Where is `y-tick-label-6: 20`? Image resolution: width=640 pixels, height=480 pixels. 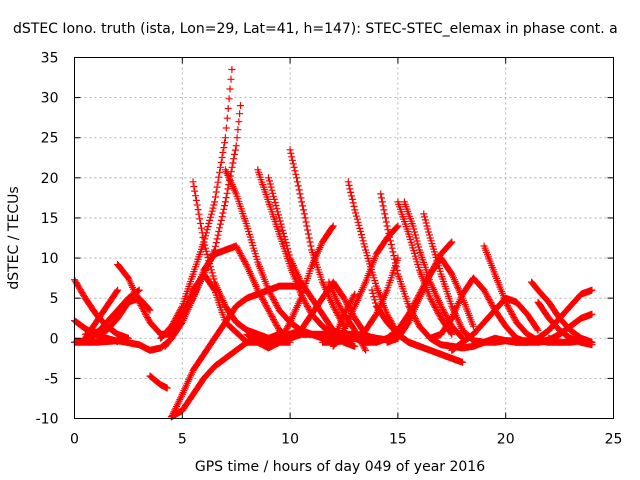 y-tick-label-6: 20 is located at coordinates (50, 179).